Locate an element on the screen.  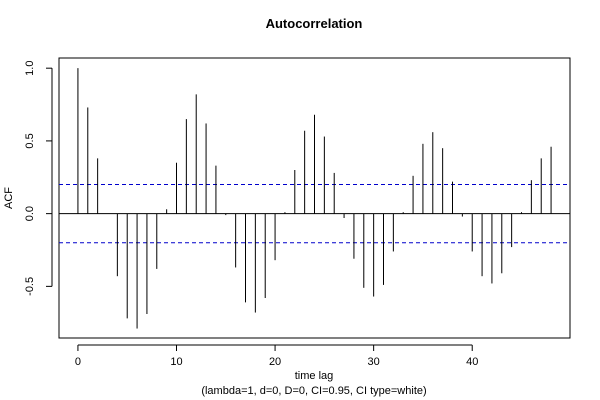
y-axis: -0.5 0.0 0.5 1.0 is located at coordinates (38, 178).